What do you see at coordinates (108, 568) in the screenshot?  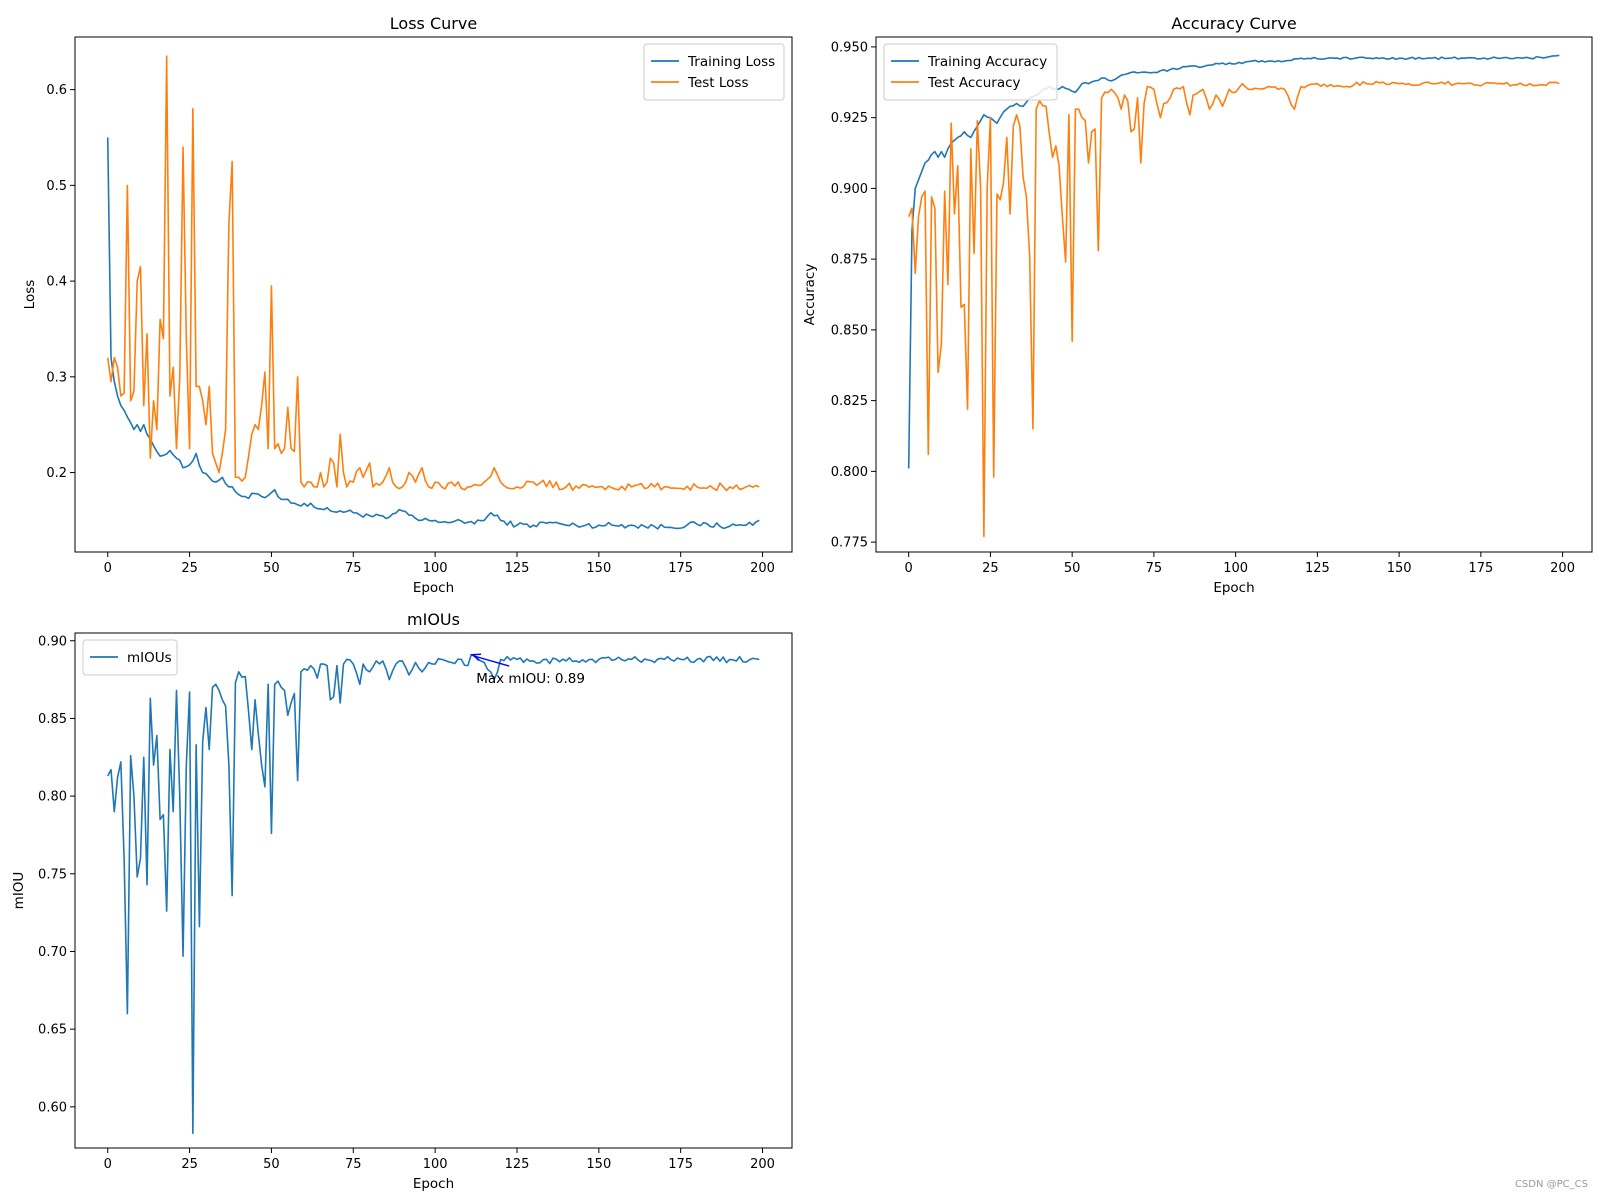 I see `loss-x-tick-label: 0` at bounding box center [108, 568].